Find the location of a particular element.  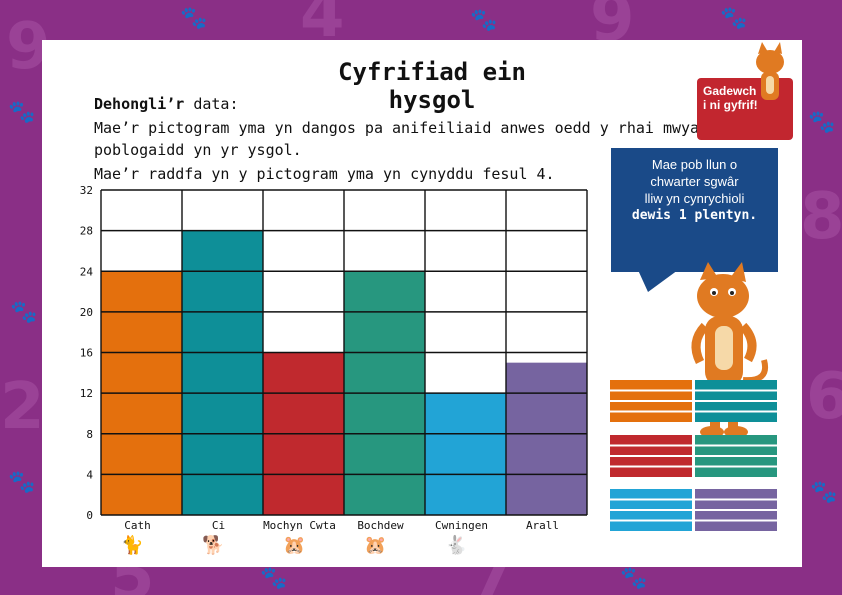

y-tick-label: 32 is located at coordinates (86, 190).